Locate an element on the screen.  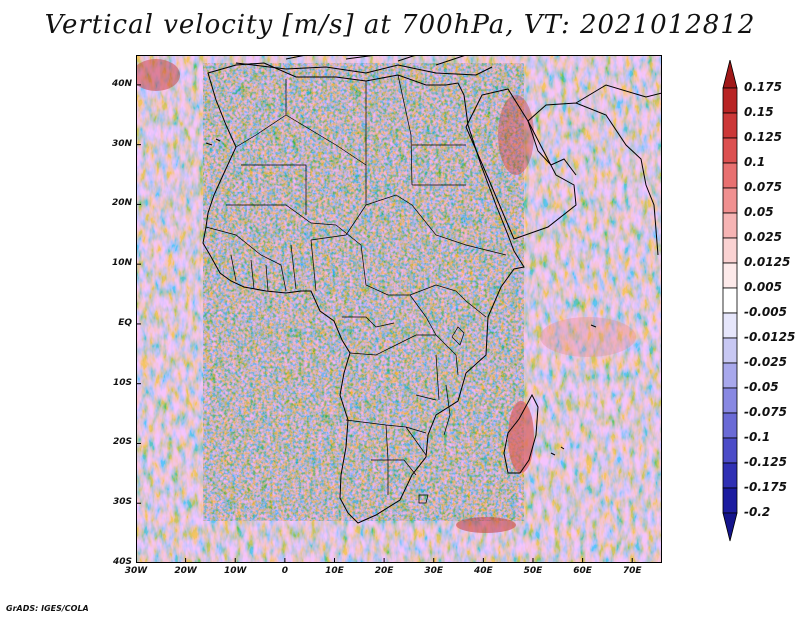
lon-label: 50E is located at coordinates (533, 571).